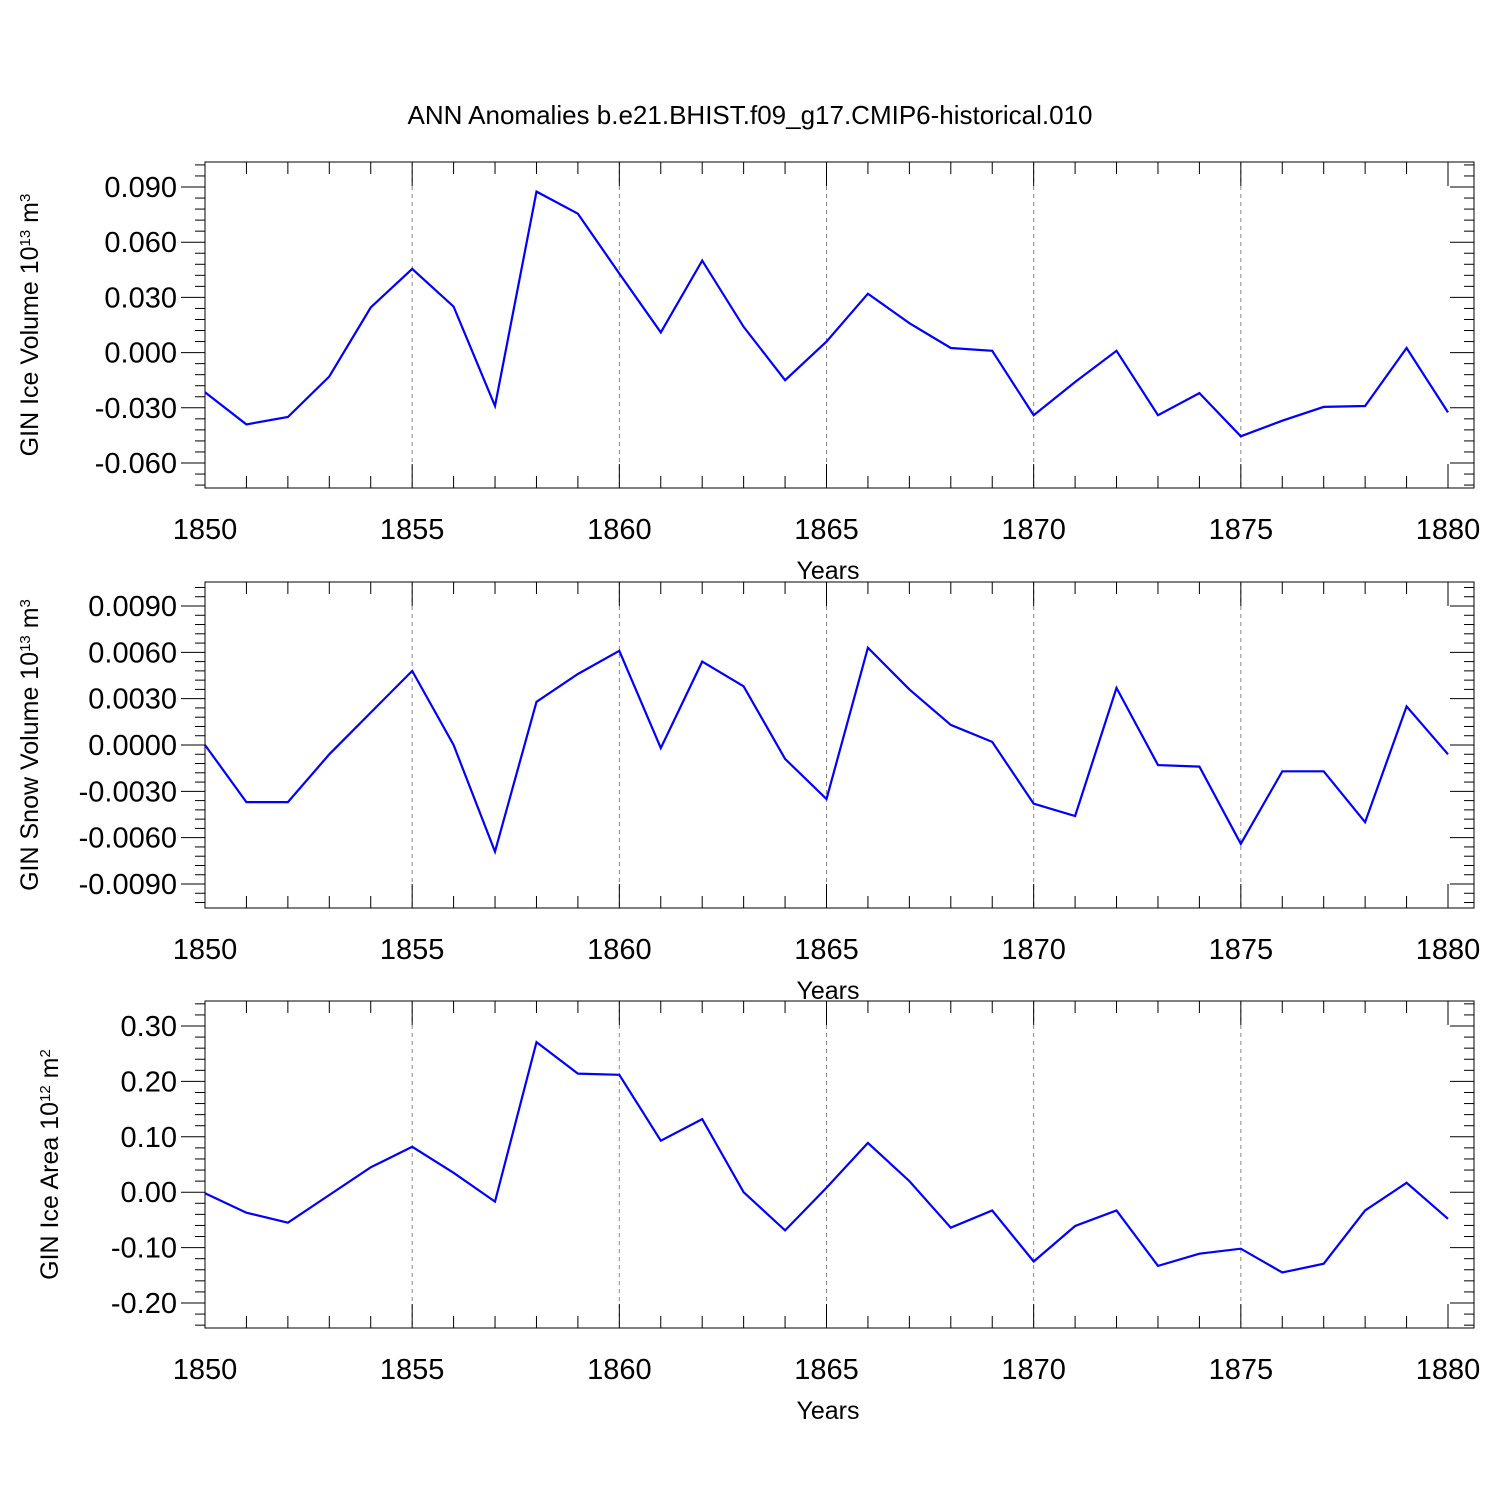 The image size is (1500, 1500). What do you see at coordinates (132, 607) in the screenshot?
I see `y-tick-label: 0.0090` at bounding box center [132, 607].